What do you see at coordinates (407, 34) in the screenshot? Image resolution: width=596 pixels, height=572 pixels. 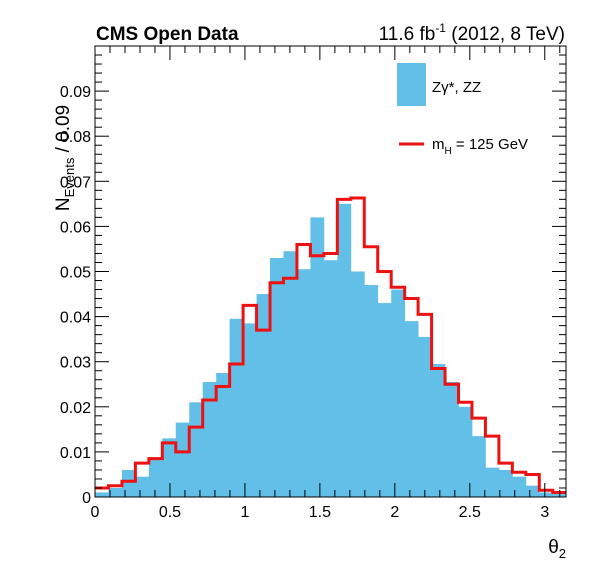 I see `lumi-base: 11.6 fb` at bounding box center [407, 34].